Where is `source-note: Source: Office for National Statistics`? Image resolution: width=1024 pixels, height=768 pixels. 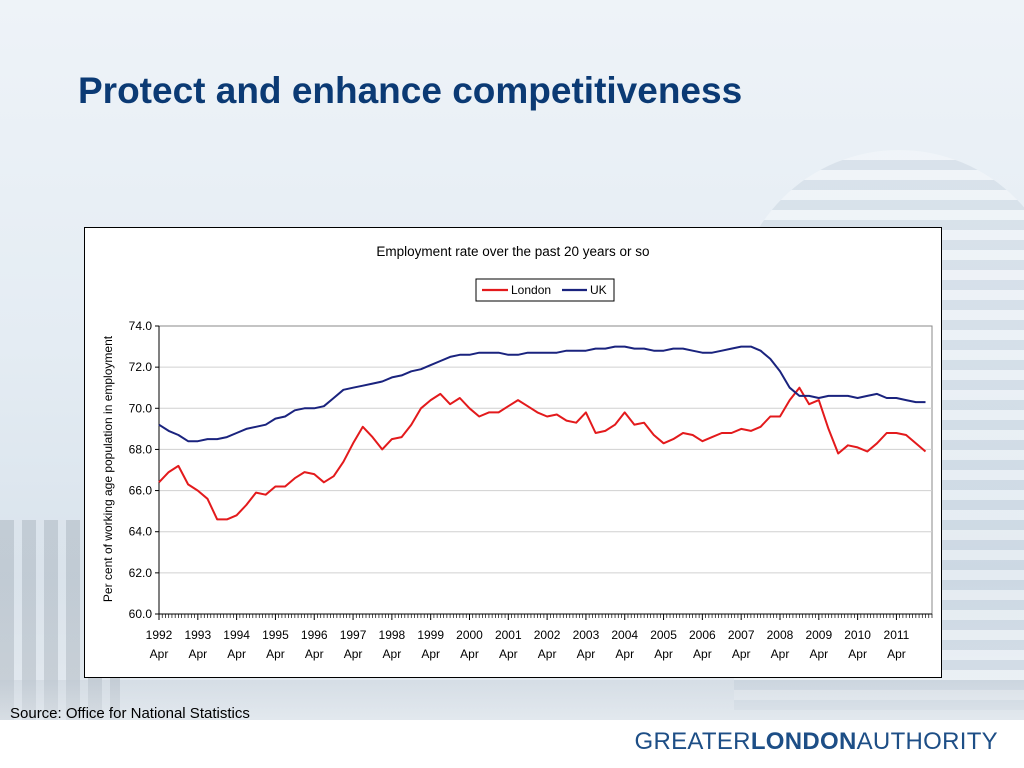
source-note: Source: Office for National Statistics is located at coordinates (130, 713).